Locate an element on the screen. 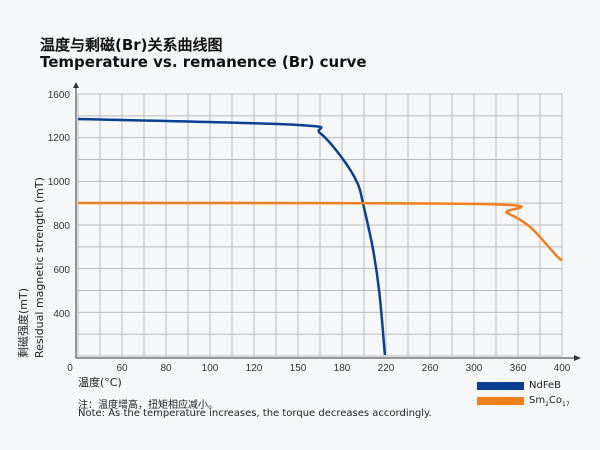 This screenshot has height=450, width=600. x-tick-label: 180 is located at coordinates (342, 368).